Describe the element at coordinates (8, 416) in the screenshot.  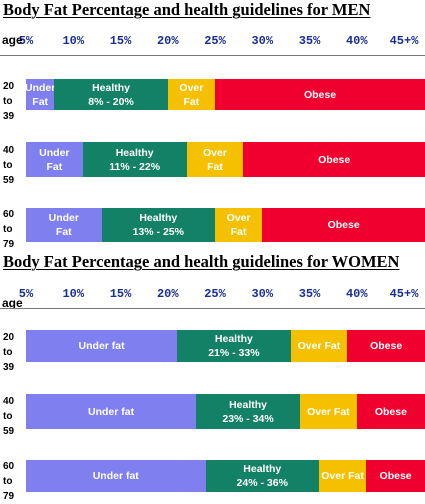
I see `women-age-range-label: 40 to 59` at that location.